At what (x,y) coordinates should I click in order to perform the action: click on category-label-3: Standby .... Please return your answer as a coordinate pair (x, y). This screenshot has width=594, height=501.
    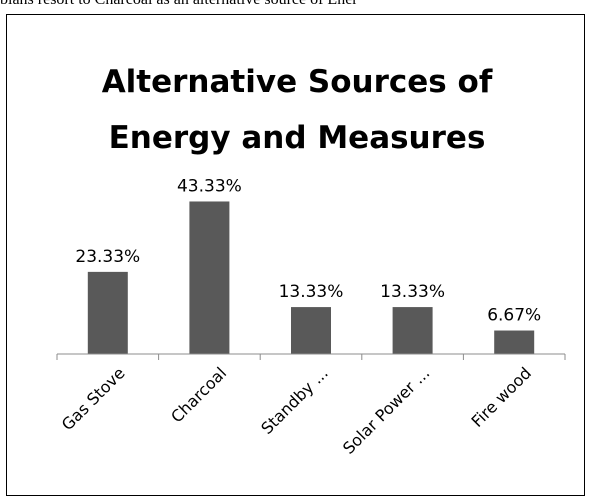
    Looking at the image, I should click on (294, 400).